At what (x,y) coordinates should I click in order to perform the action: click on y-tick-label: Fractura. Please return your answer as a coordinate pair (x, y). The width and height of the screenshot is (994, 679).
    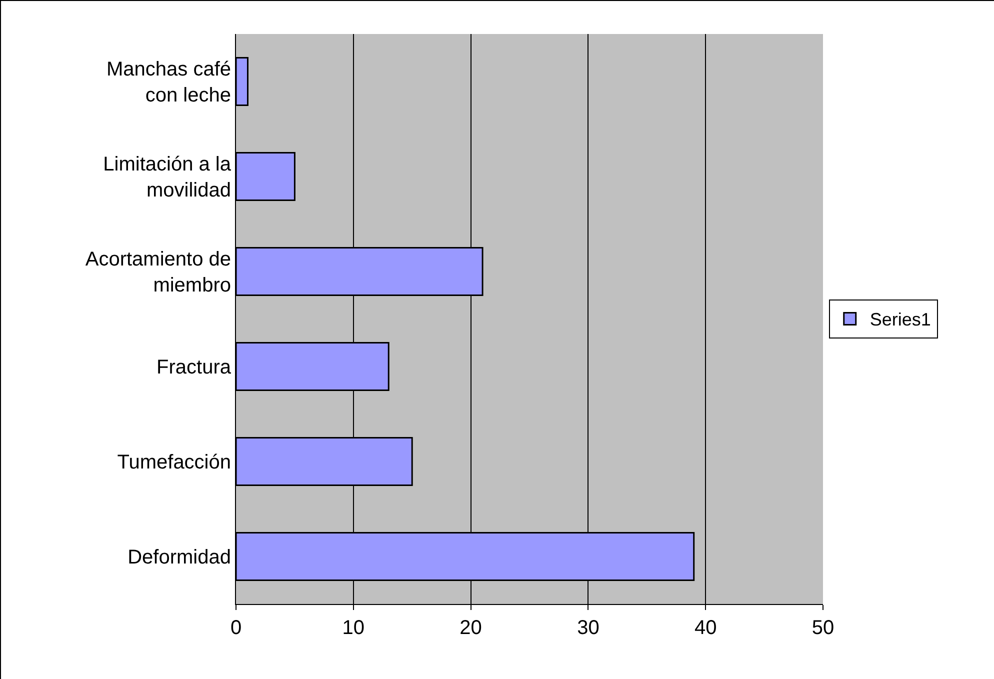
    Looking at the image, I should click on (194, 367).